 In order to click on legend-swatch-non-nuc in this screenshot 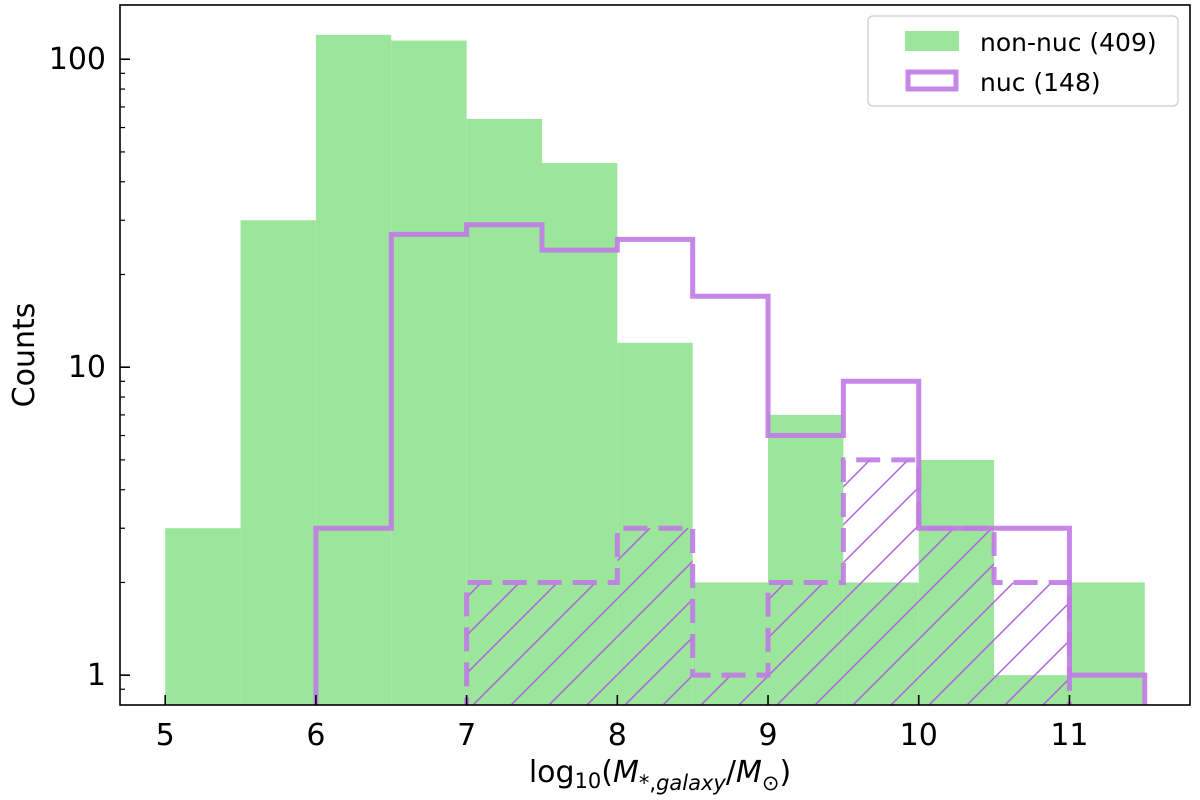, I will do `click(932, 41)`.